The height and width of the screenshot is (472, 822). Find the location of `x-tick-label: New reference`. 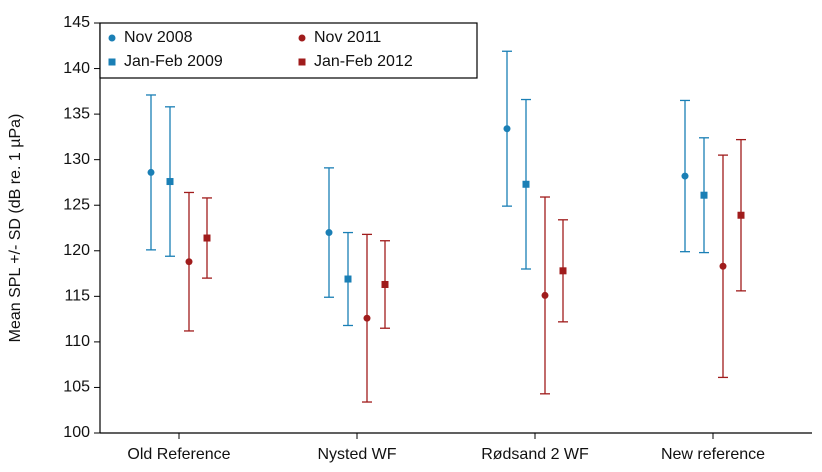

x-tick-label: New reference is located at coordinates (713, 454).